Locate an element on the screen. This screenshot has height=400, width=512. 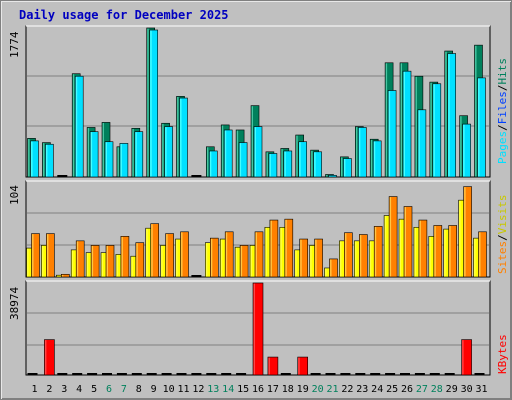
hits-right-legend: Pages/Files/Hits is located at coordinates (502, 111).